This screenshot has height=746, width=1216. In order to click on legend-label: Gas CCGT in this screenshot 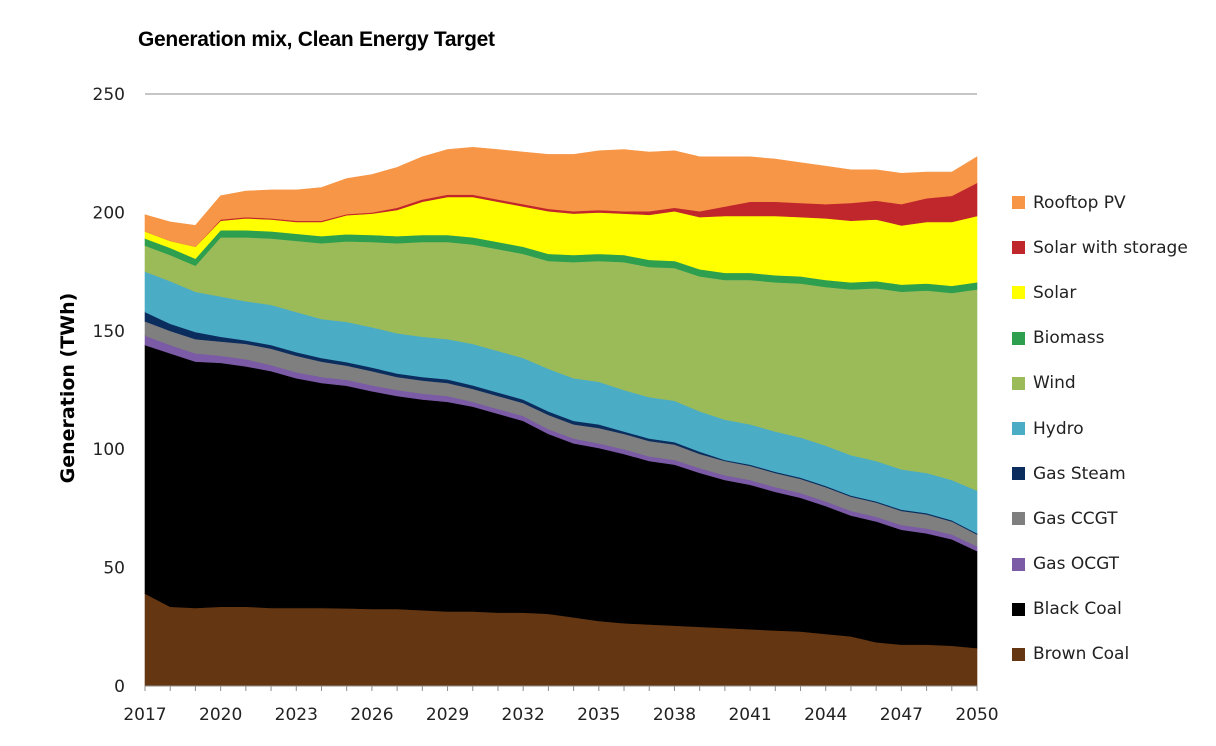, I will do `click(1075, 518)`.